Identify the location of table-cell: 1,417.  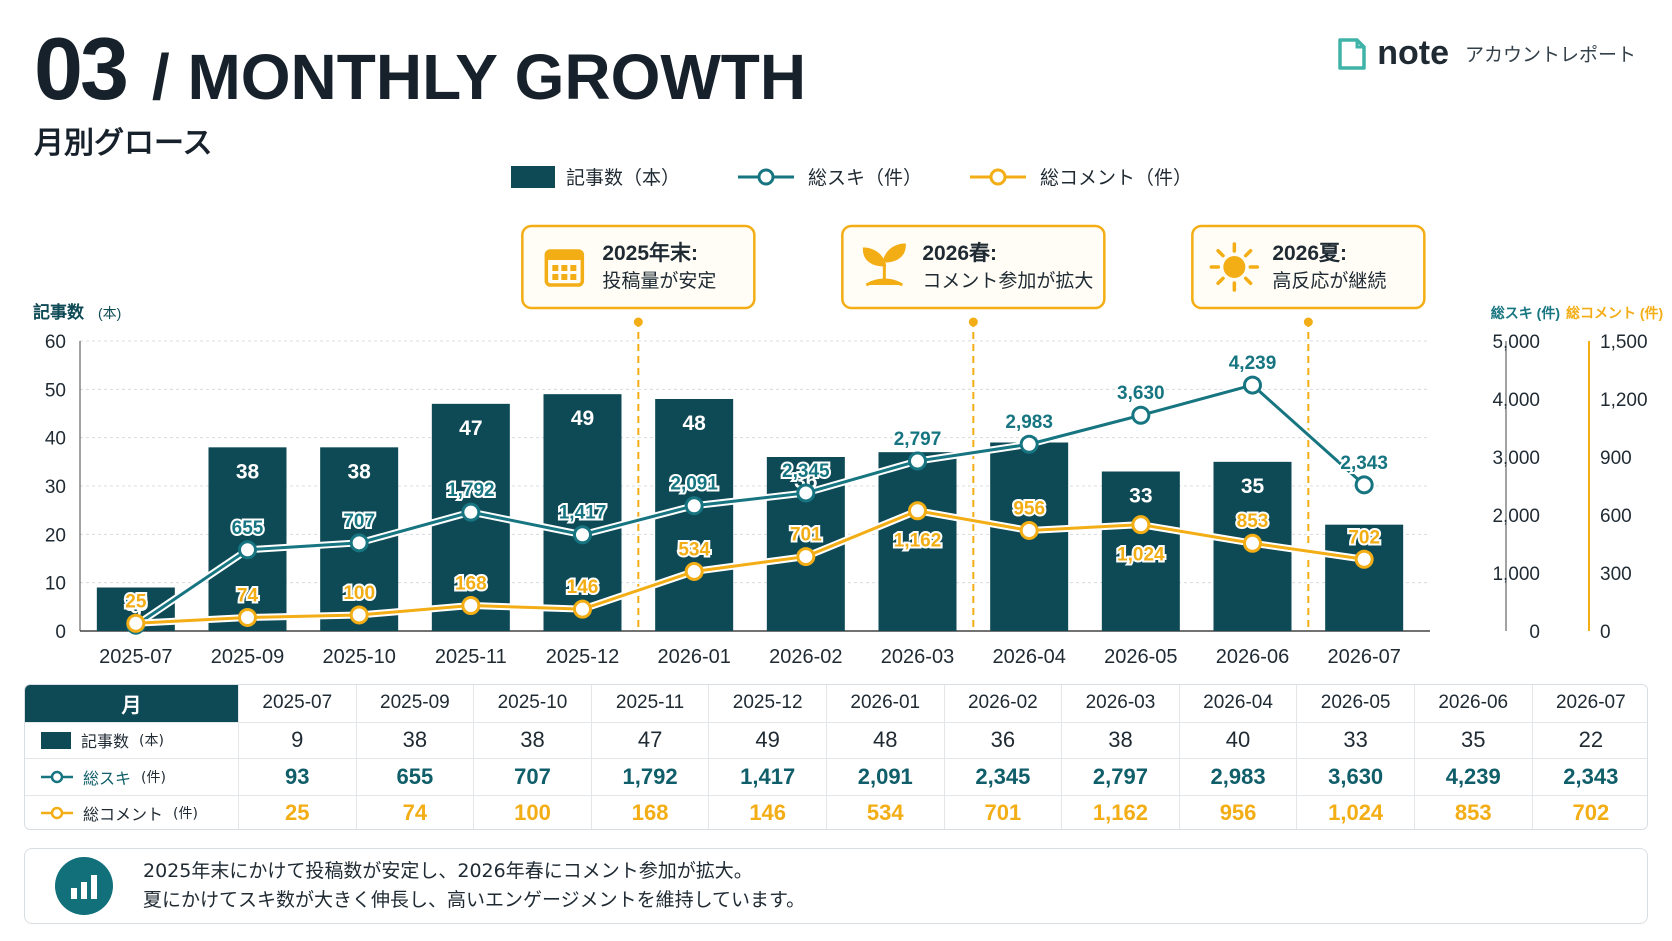
(767, 777).